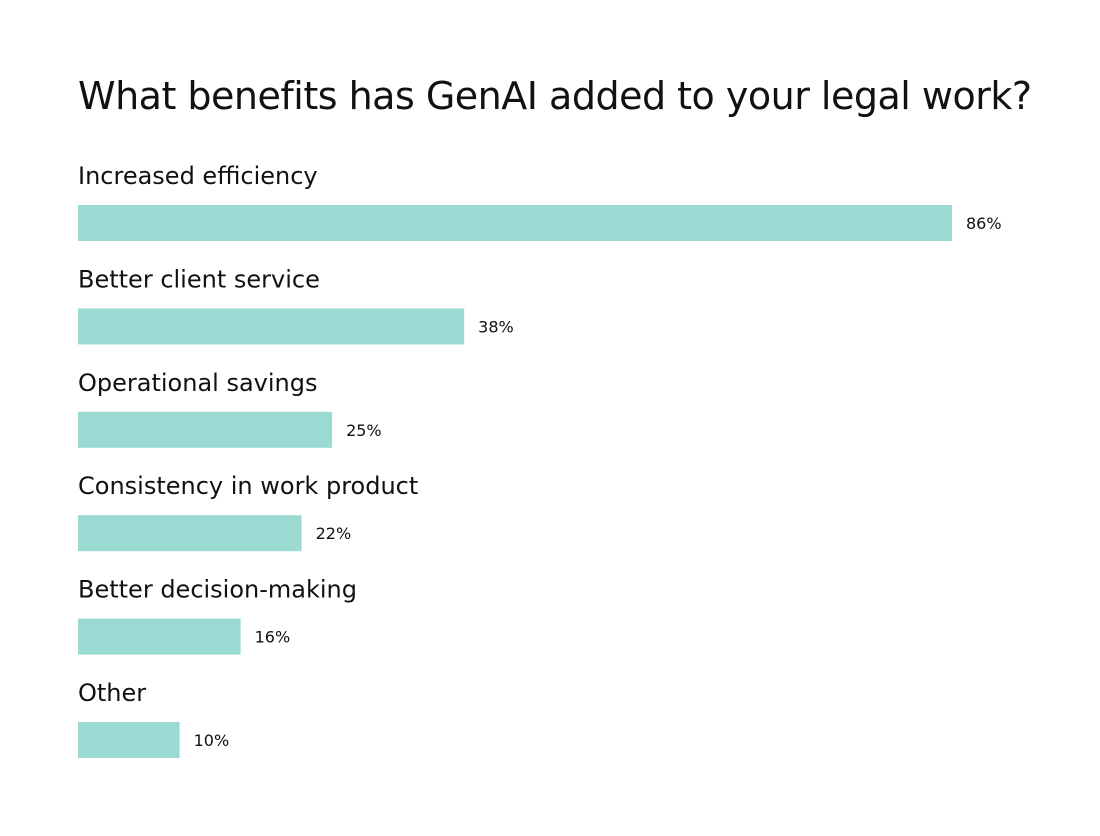  Describe the element at coordinates (248, 486) in the screenshot. I see `category-label: Consistency in work product` at that location.